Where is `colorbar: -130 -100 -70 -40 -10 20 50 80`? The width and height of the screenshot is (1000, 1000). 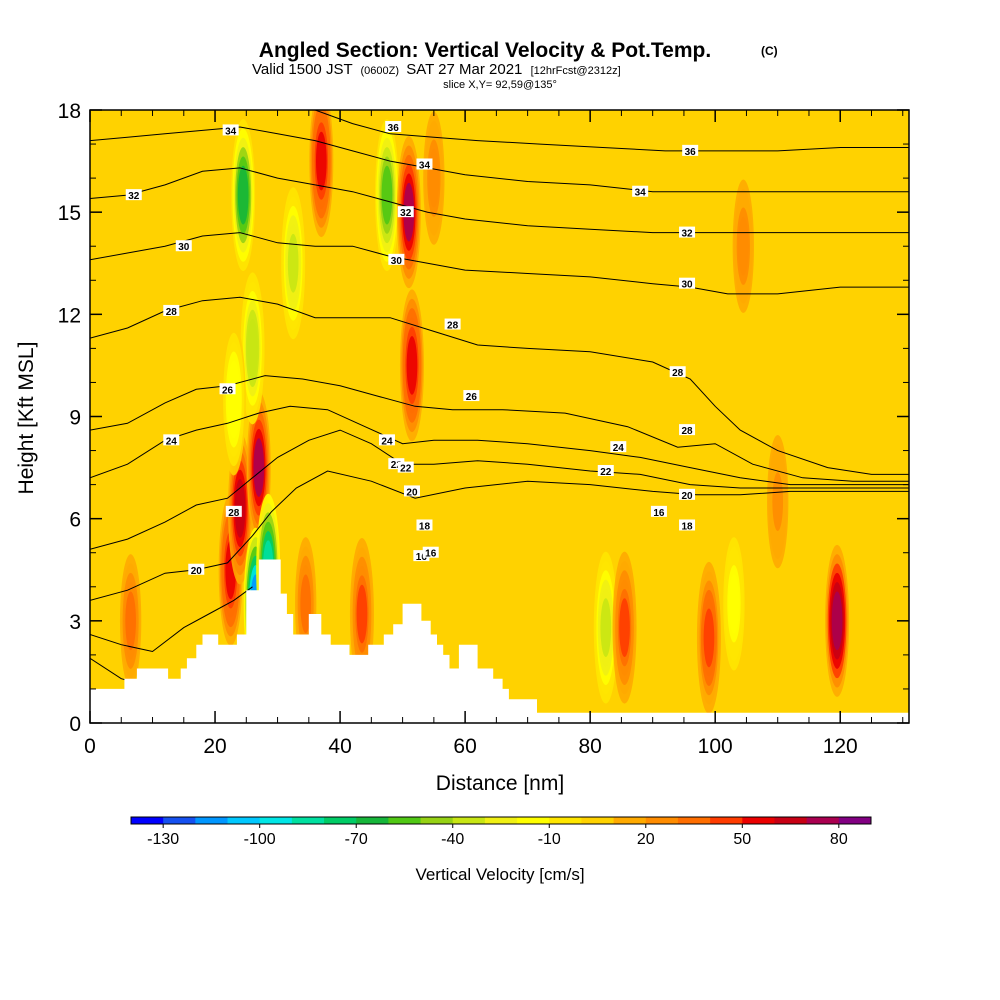
colorbar: -130 -100 -70 -40 -10 20 50 80 is located at coordinates (501, 832).